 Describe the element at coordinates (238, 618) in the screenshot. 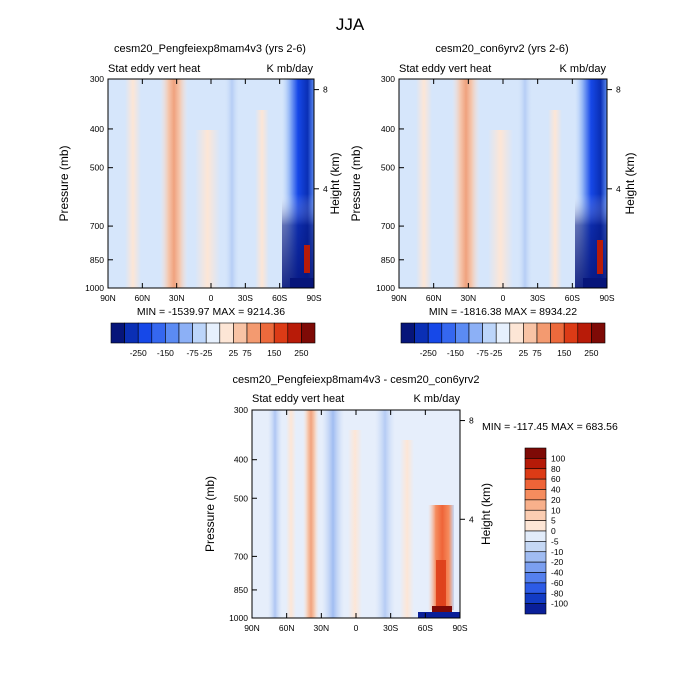

I see `y-tick-label: 1000` at that location.